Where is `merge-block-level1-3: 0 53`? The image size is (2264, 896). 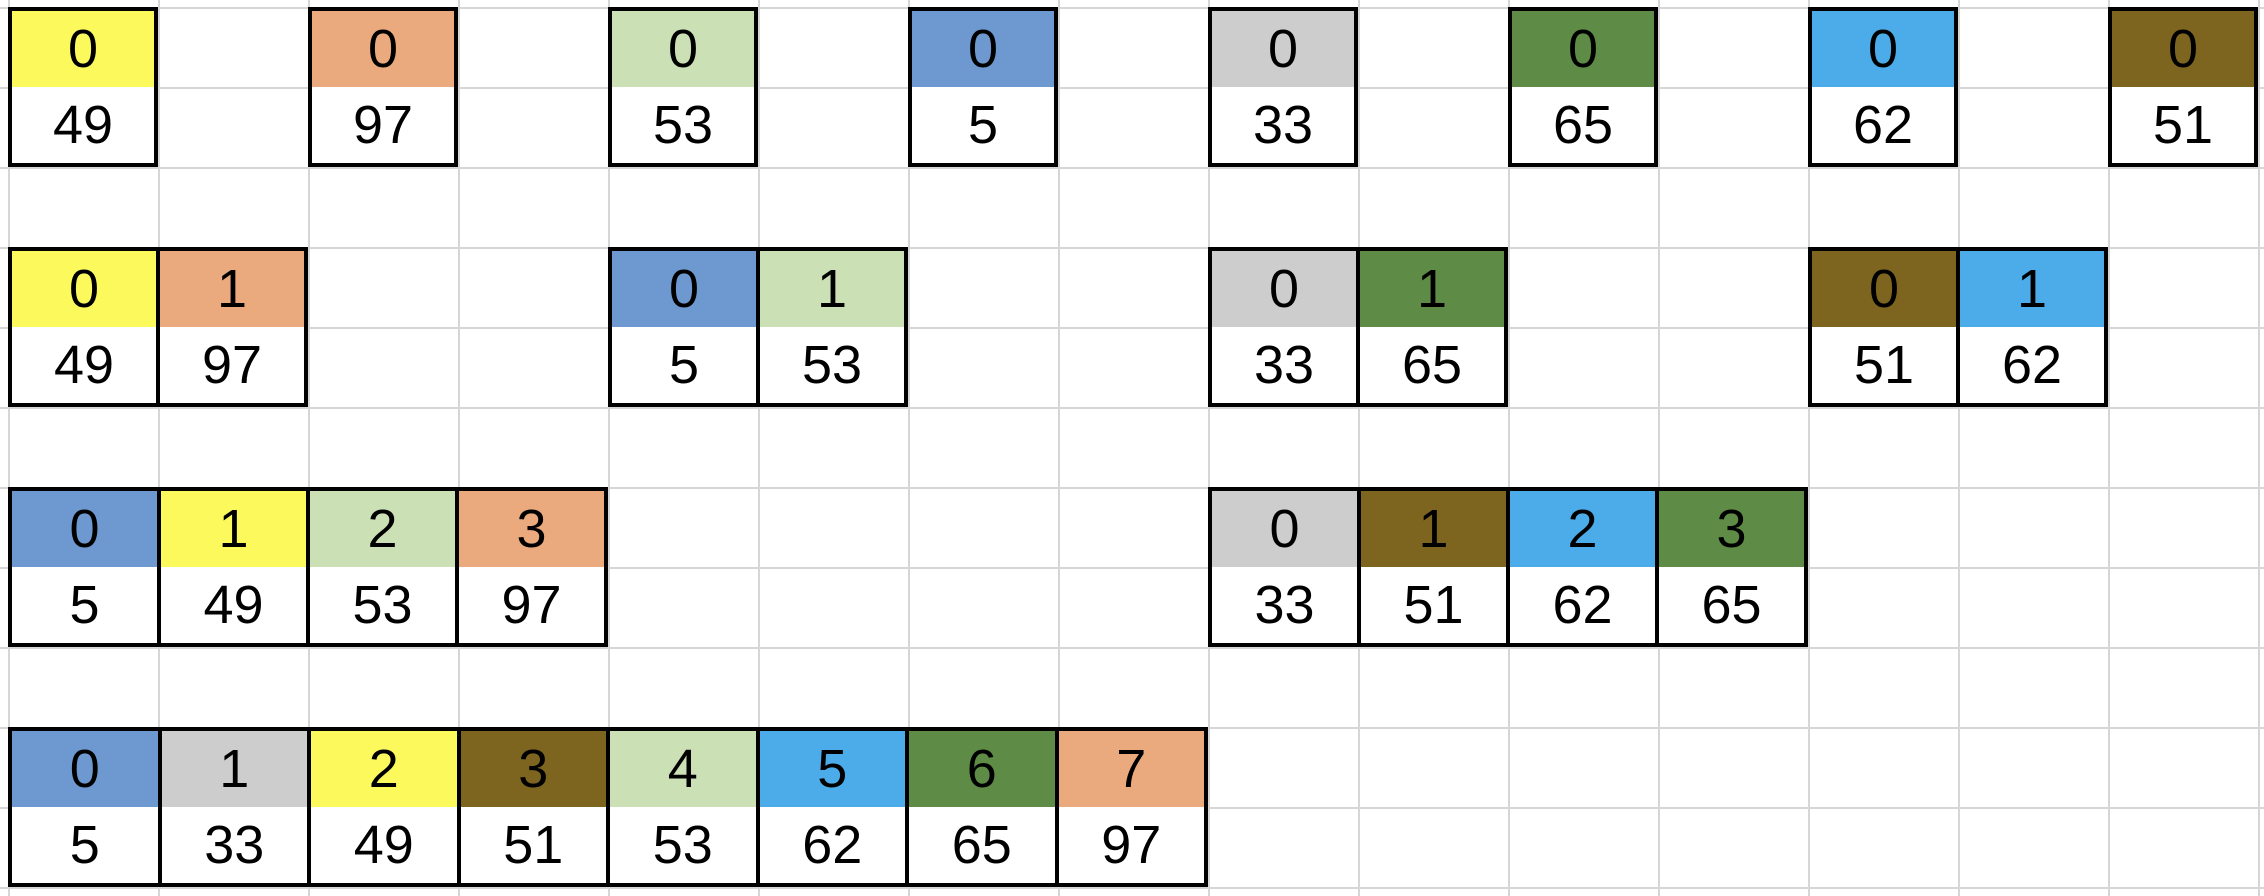 merge-block-level1-3: 0 53 is located at coordinates (683, 87).